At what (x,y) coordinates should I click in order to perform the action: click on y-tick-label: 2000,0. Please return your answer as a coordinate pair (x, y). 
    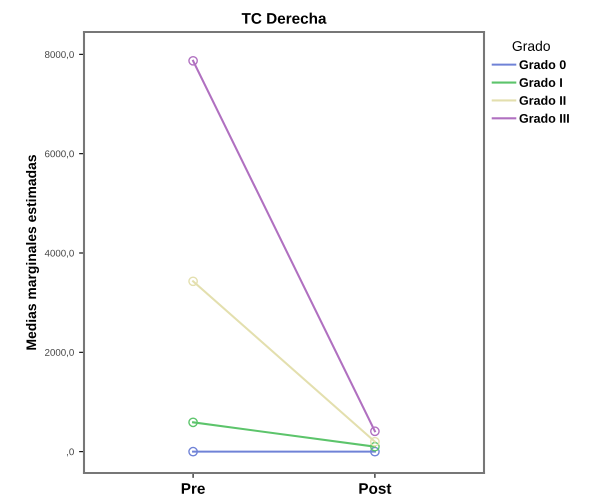
    Looking at the image, I should click on (59, 353).